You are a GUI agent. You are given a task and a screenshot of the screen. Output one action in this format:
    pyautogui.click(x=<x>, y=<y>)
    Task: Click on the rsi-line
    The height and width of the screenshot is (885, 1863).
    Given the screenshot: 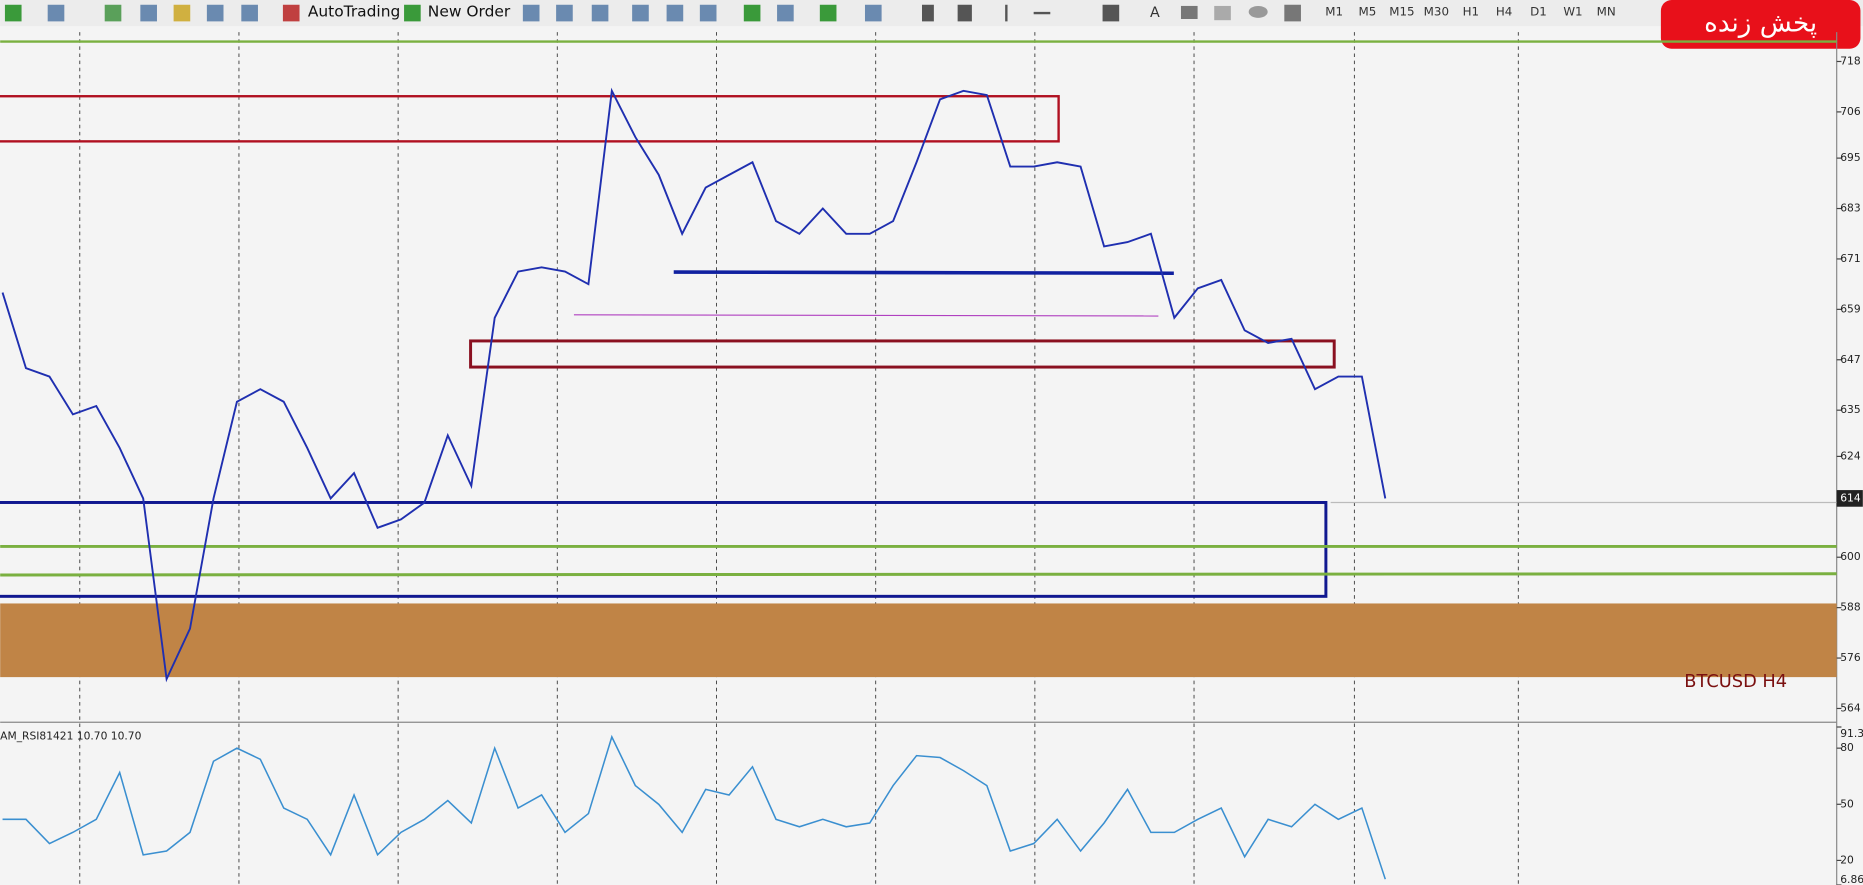 What is the action you would take?
    pyautogui.click(x=694, y=807)
    